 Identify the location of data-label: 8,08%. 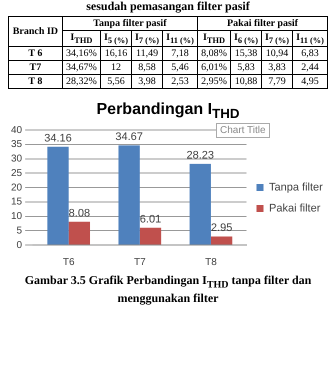
(214, 53).